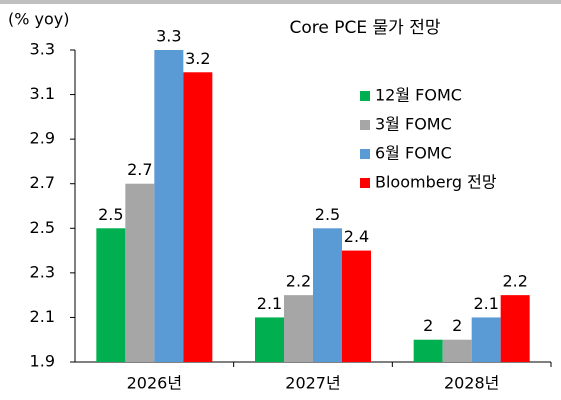 The width and height of the screenshot is (561, 400). I want to click on legend-label: Bloomberg 전망, so click(436, 182).